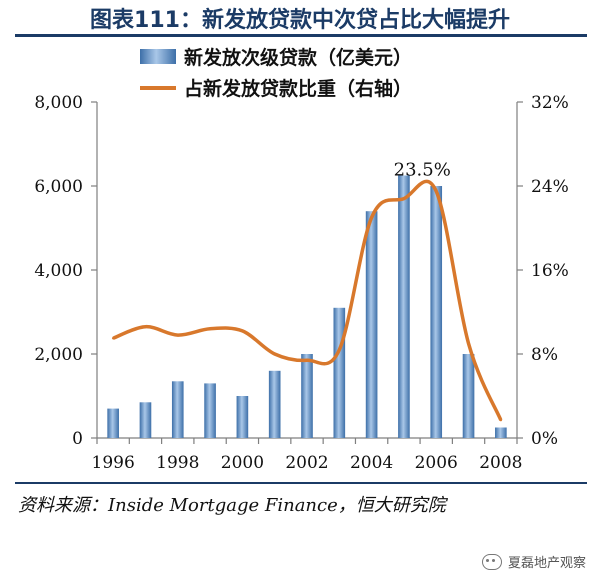  I want to click on bar-2007, so click(468, 396).